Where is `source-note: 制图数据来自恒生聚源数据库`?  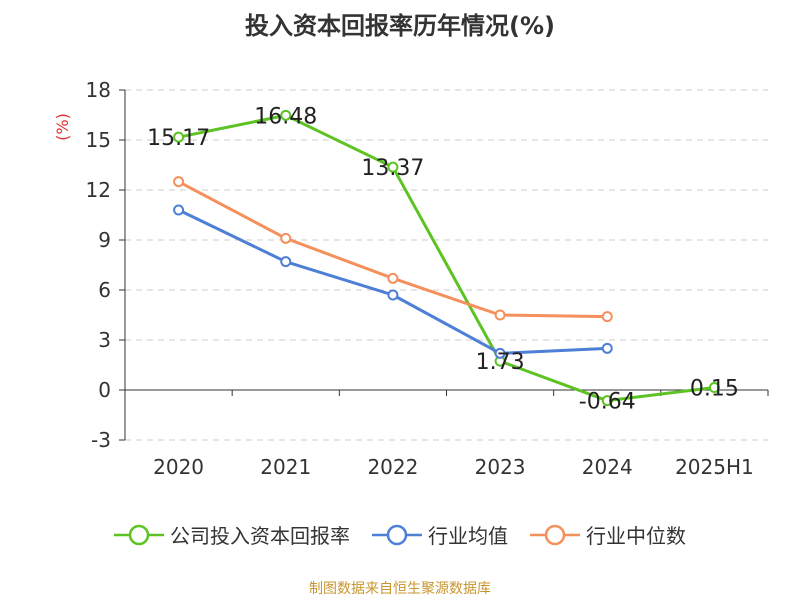
source-note: 制图数据来自恒生聚源数据库 is located at coordinates (400, 589).